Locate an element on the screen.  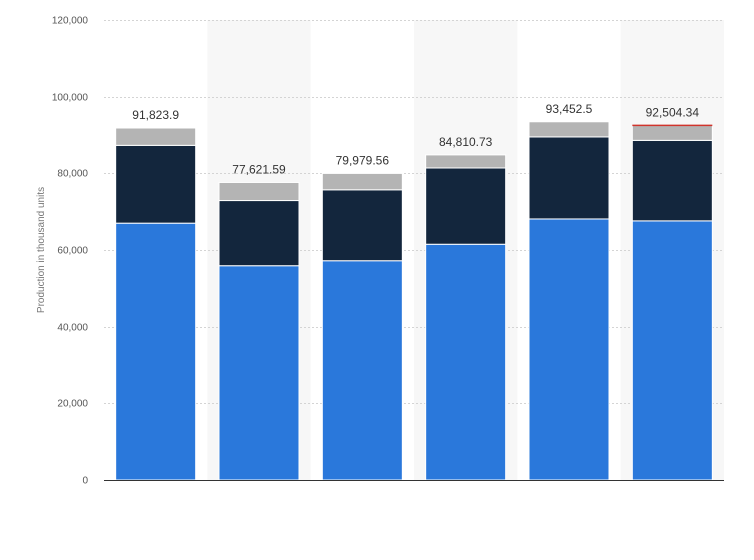
y-tick-label: 40,000 is located at coordinates (72, 328).